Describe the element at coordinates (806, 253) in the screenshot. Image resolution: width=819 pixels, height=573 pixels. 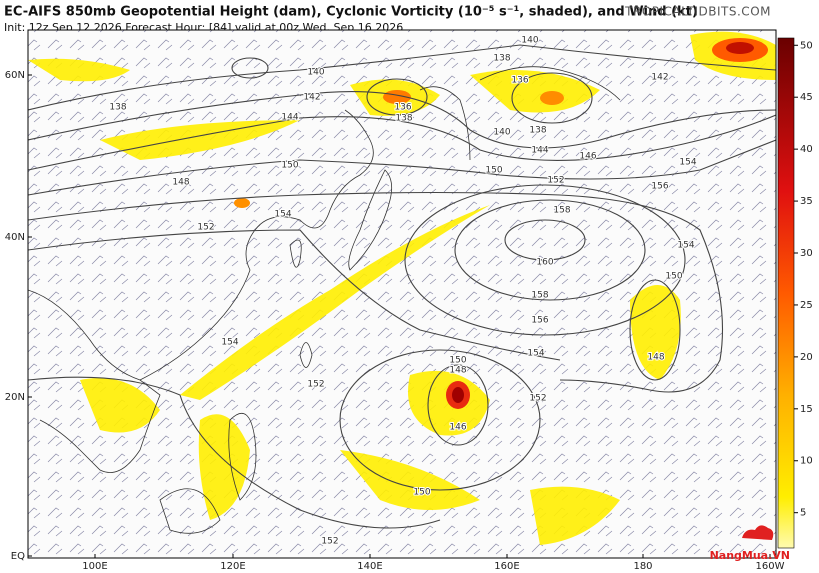
I see `colorbar-tick-label: 30` at that location.